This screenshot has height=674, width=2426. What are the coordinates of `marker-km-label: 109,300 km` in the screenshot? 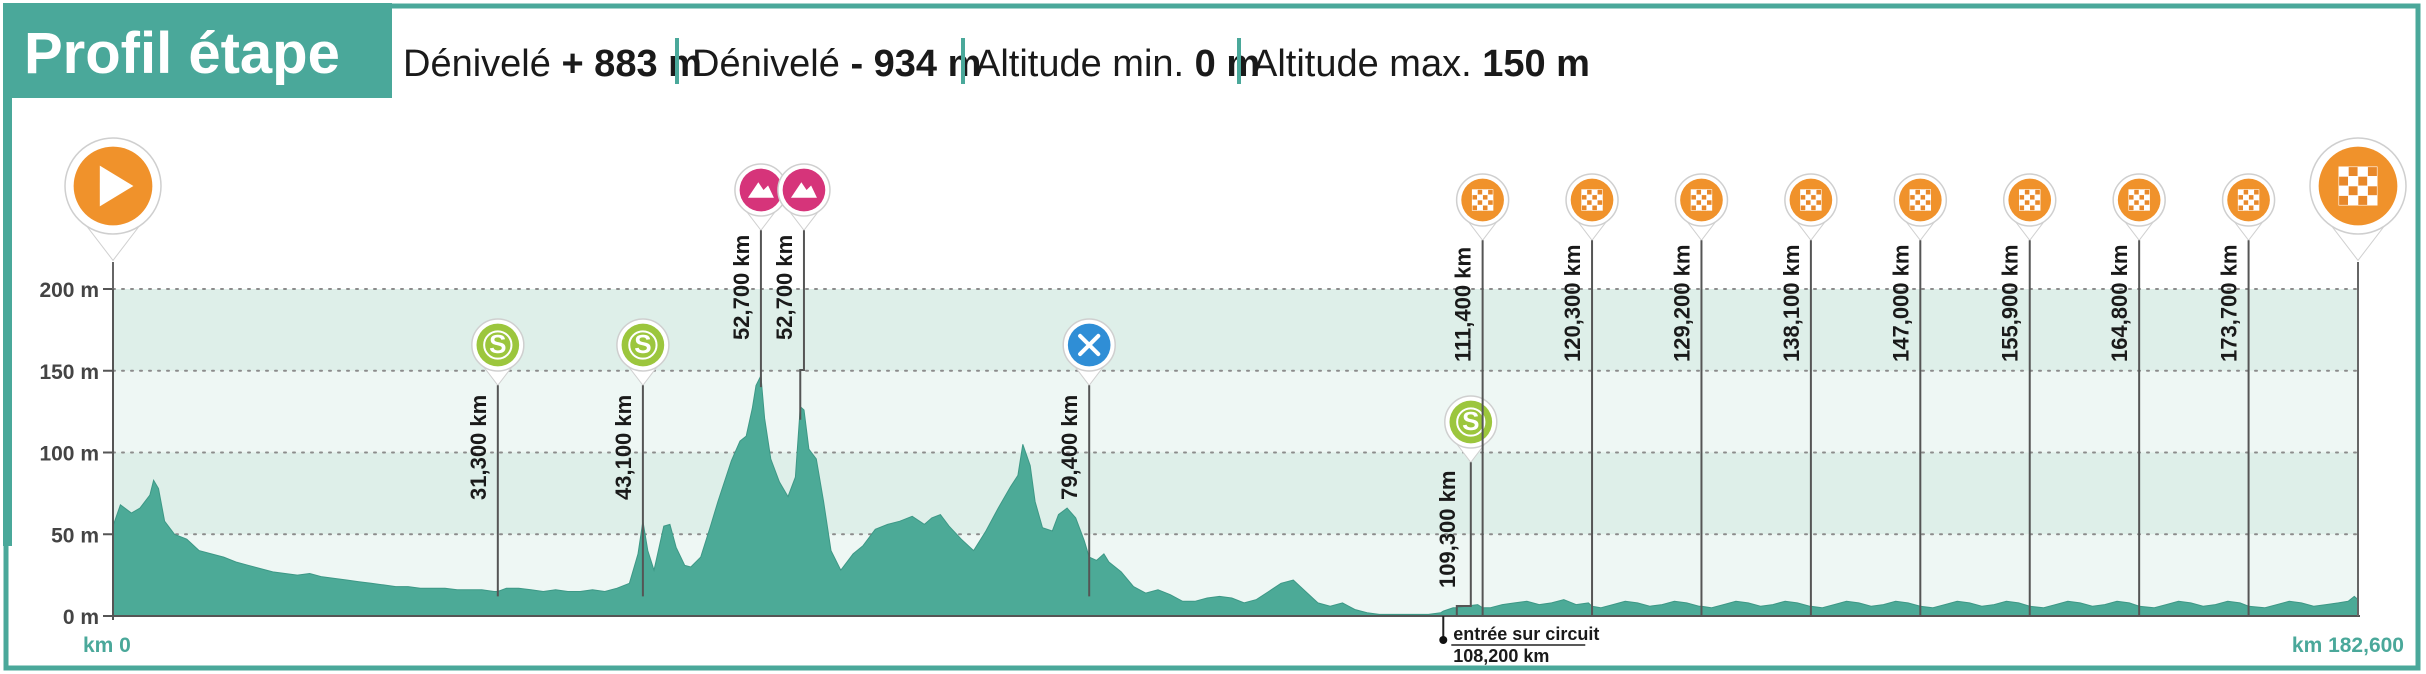 It's located at (1447, 529).